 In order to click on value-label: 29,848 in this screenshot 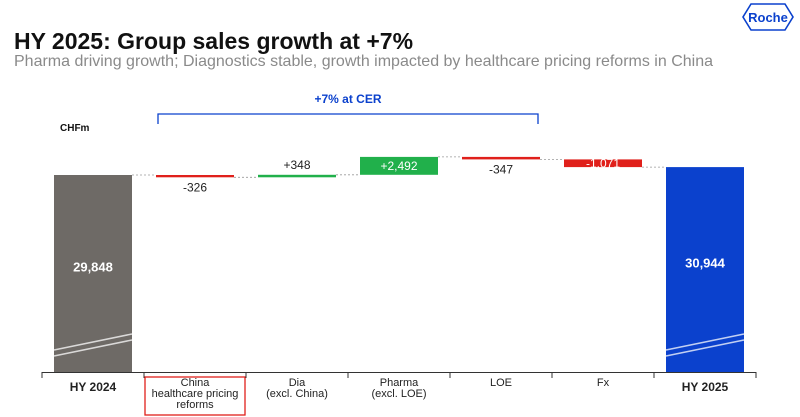, I will do `click(93, 267)`.